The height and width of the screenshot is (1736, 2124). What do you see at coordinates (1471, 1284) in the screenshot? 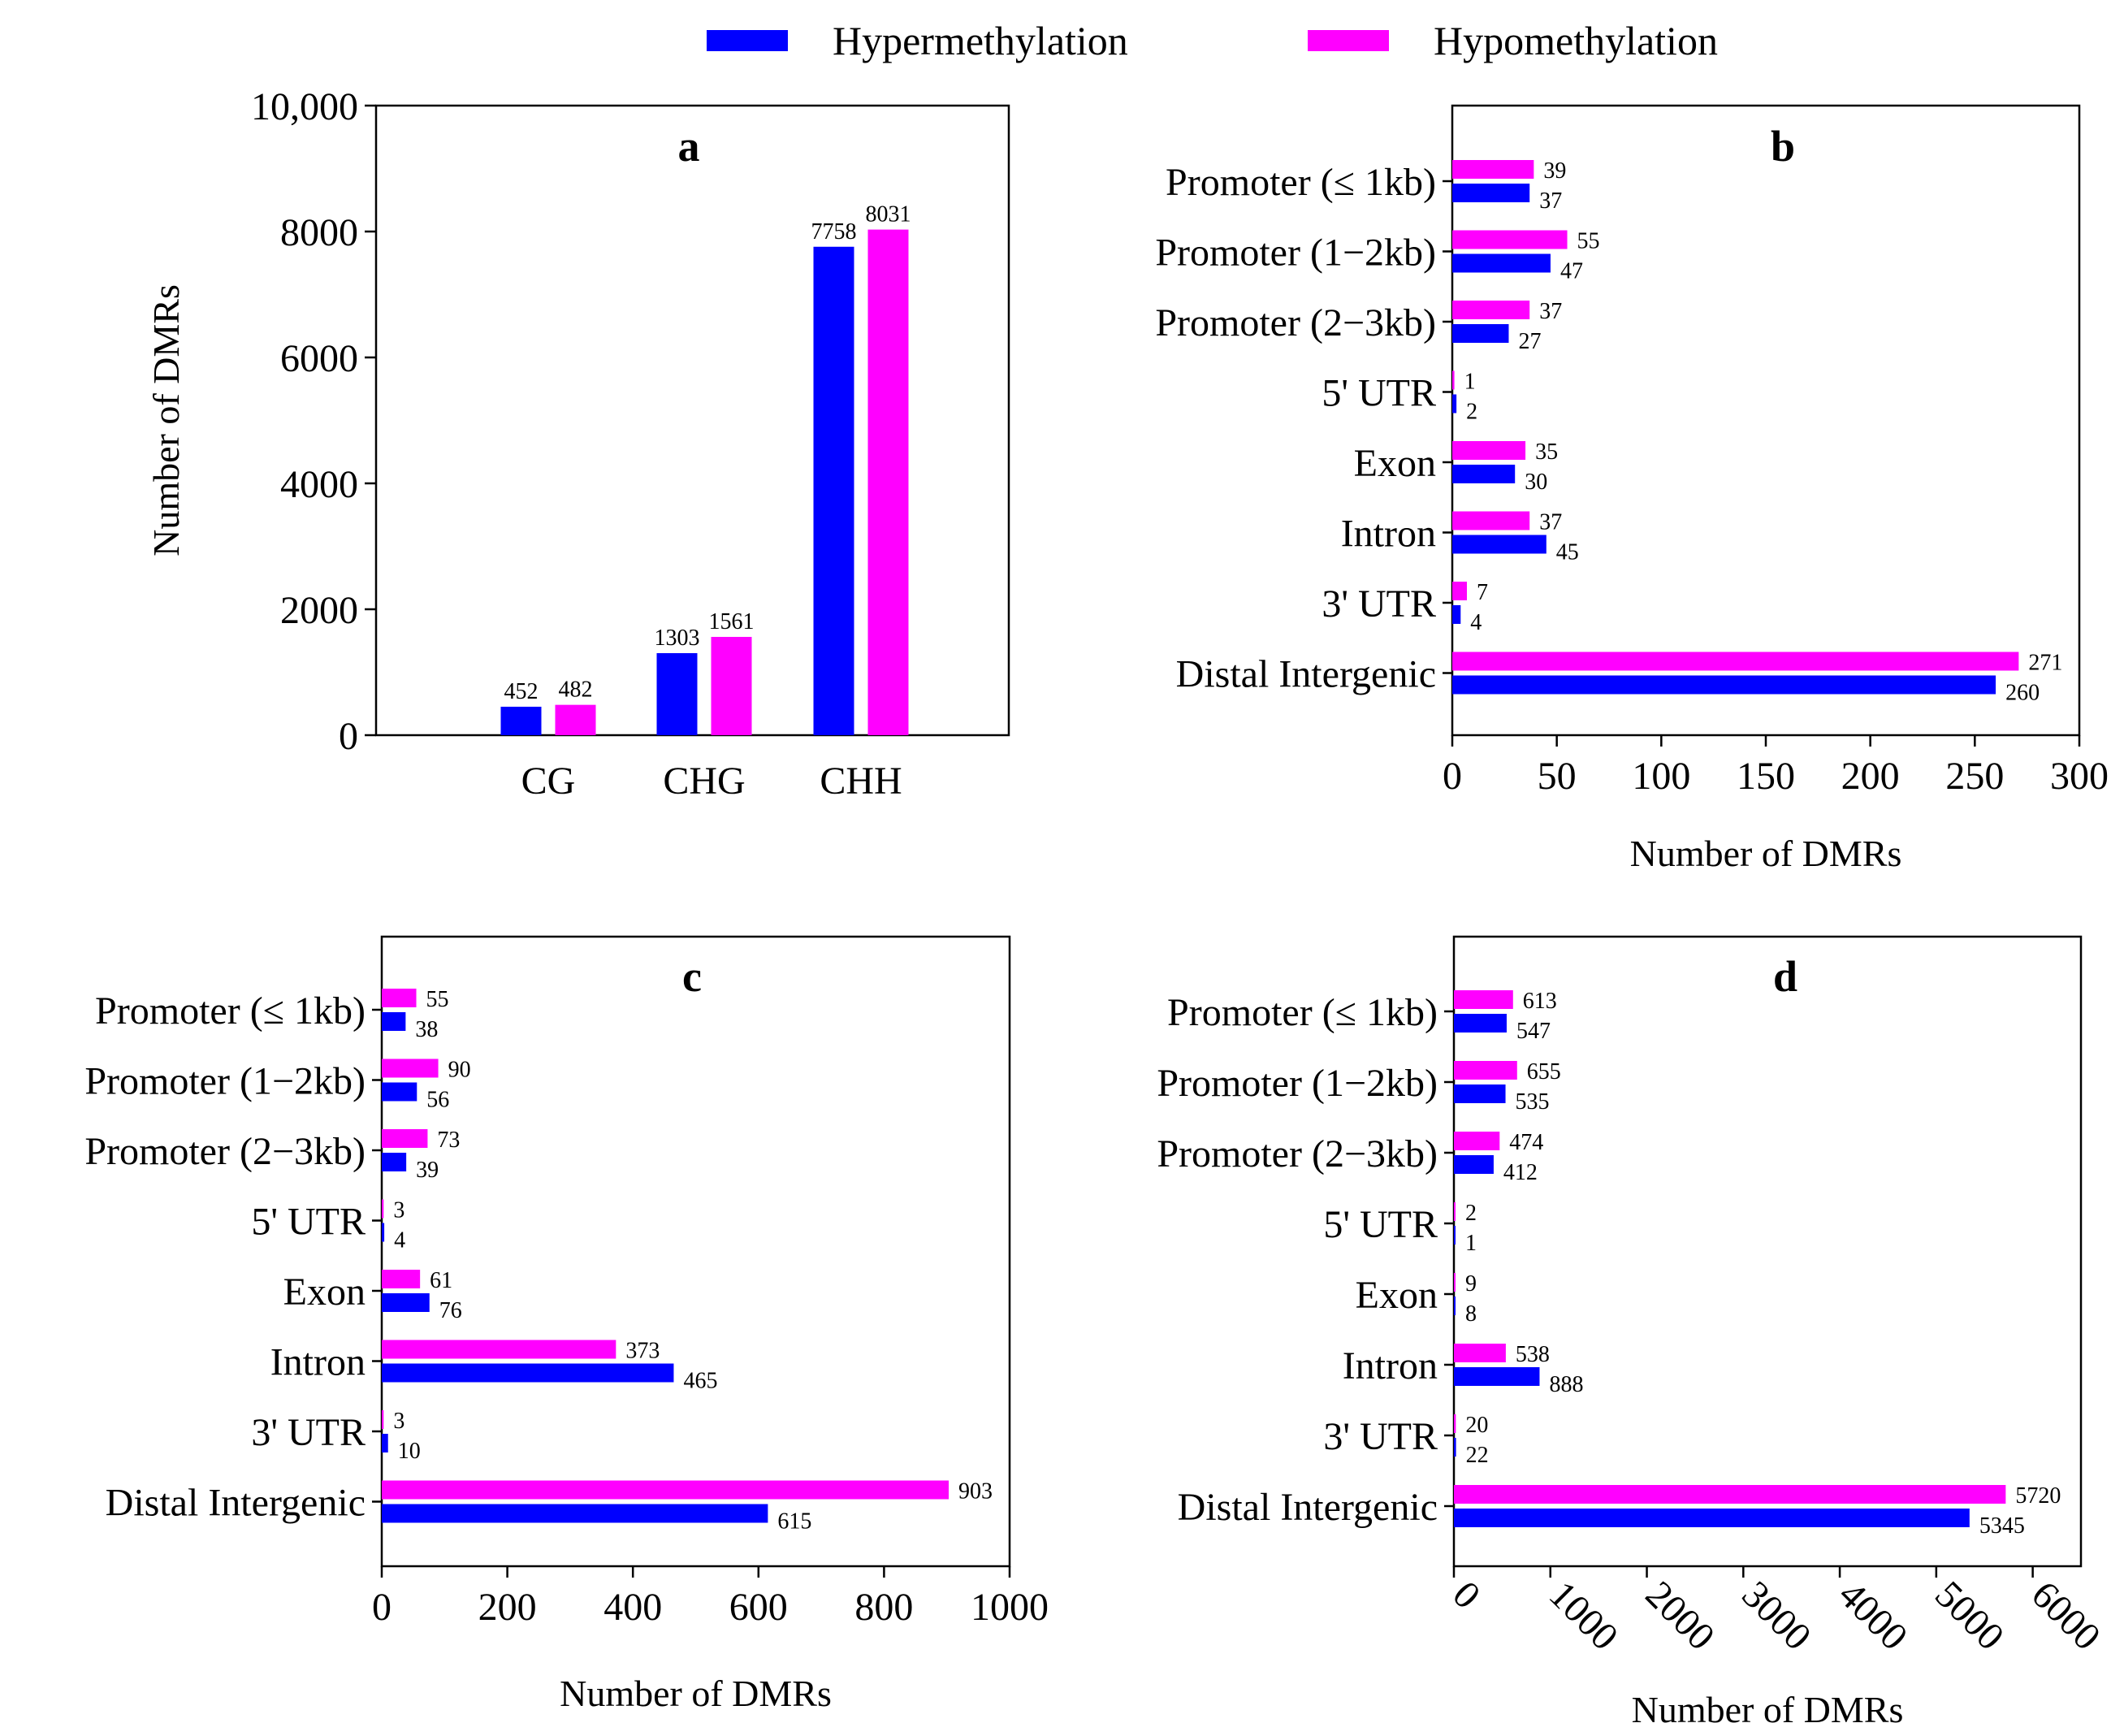
I see `data-label-hypo-exon: 9` at bounding box center [1471, 1284].